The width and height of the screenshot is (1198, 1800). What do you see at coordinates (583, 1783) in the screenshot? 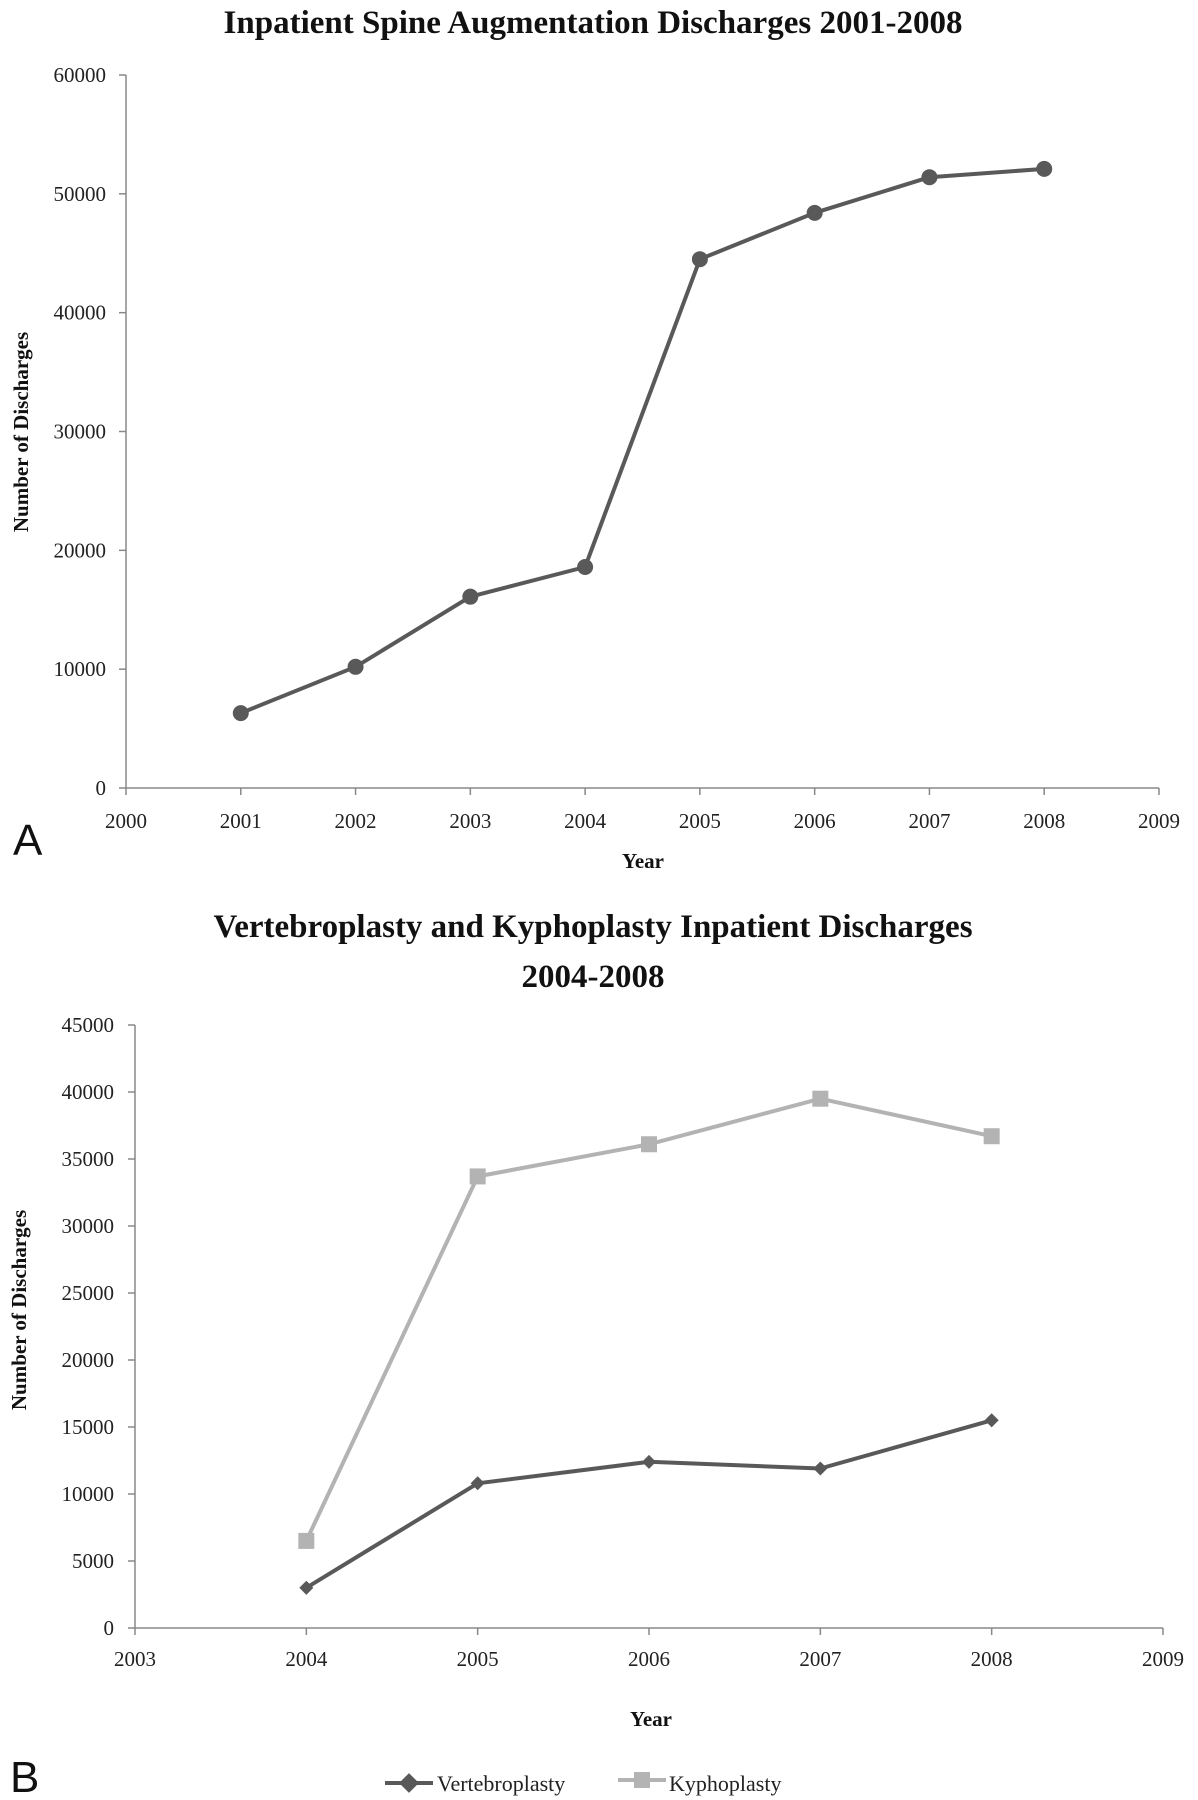
I see `chart-b-legend: Vertebroplasty Kyphoplasty` at bounding box center [583, 1783].